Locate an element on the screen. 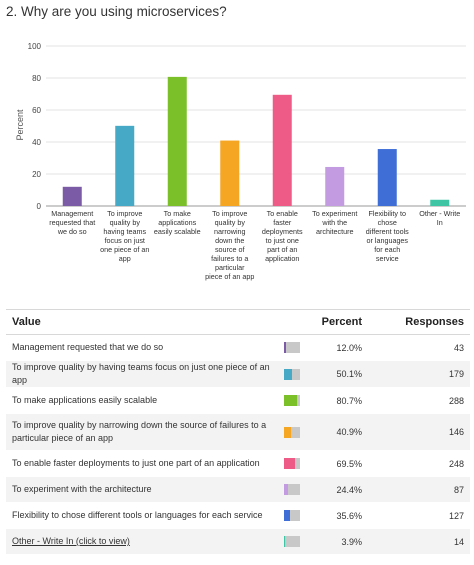  row-responses: 179 is located at coordinates (419, 374).